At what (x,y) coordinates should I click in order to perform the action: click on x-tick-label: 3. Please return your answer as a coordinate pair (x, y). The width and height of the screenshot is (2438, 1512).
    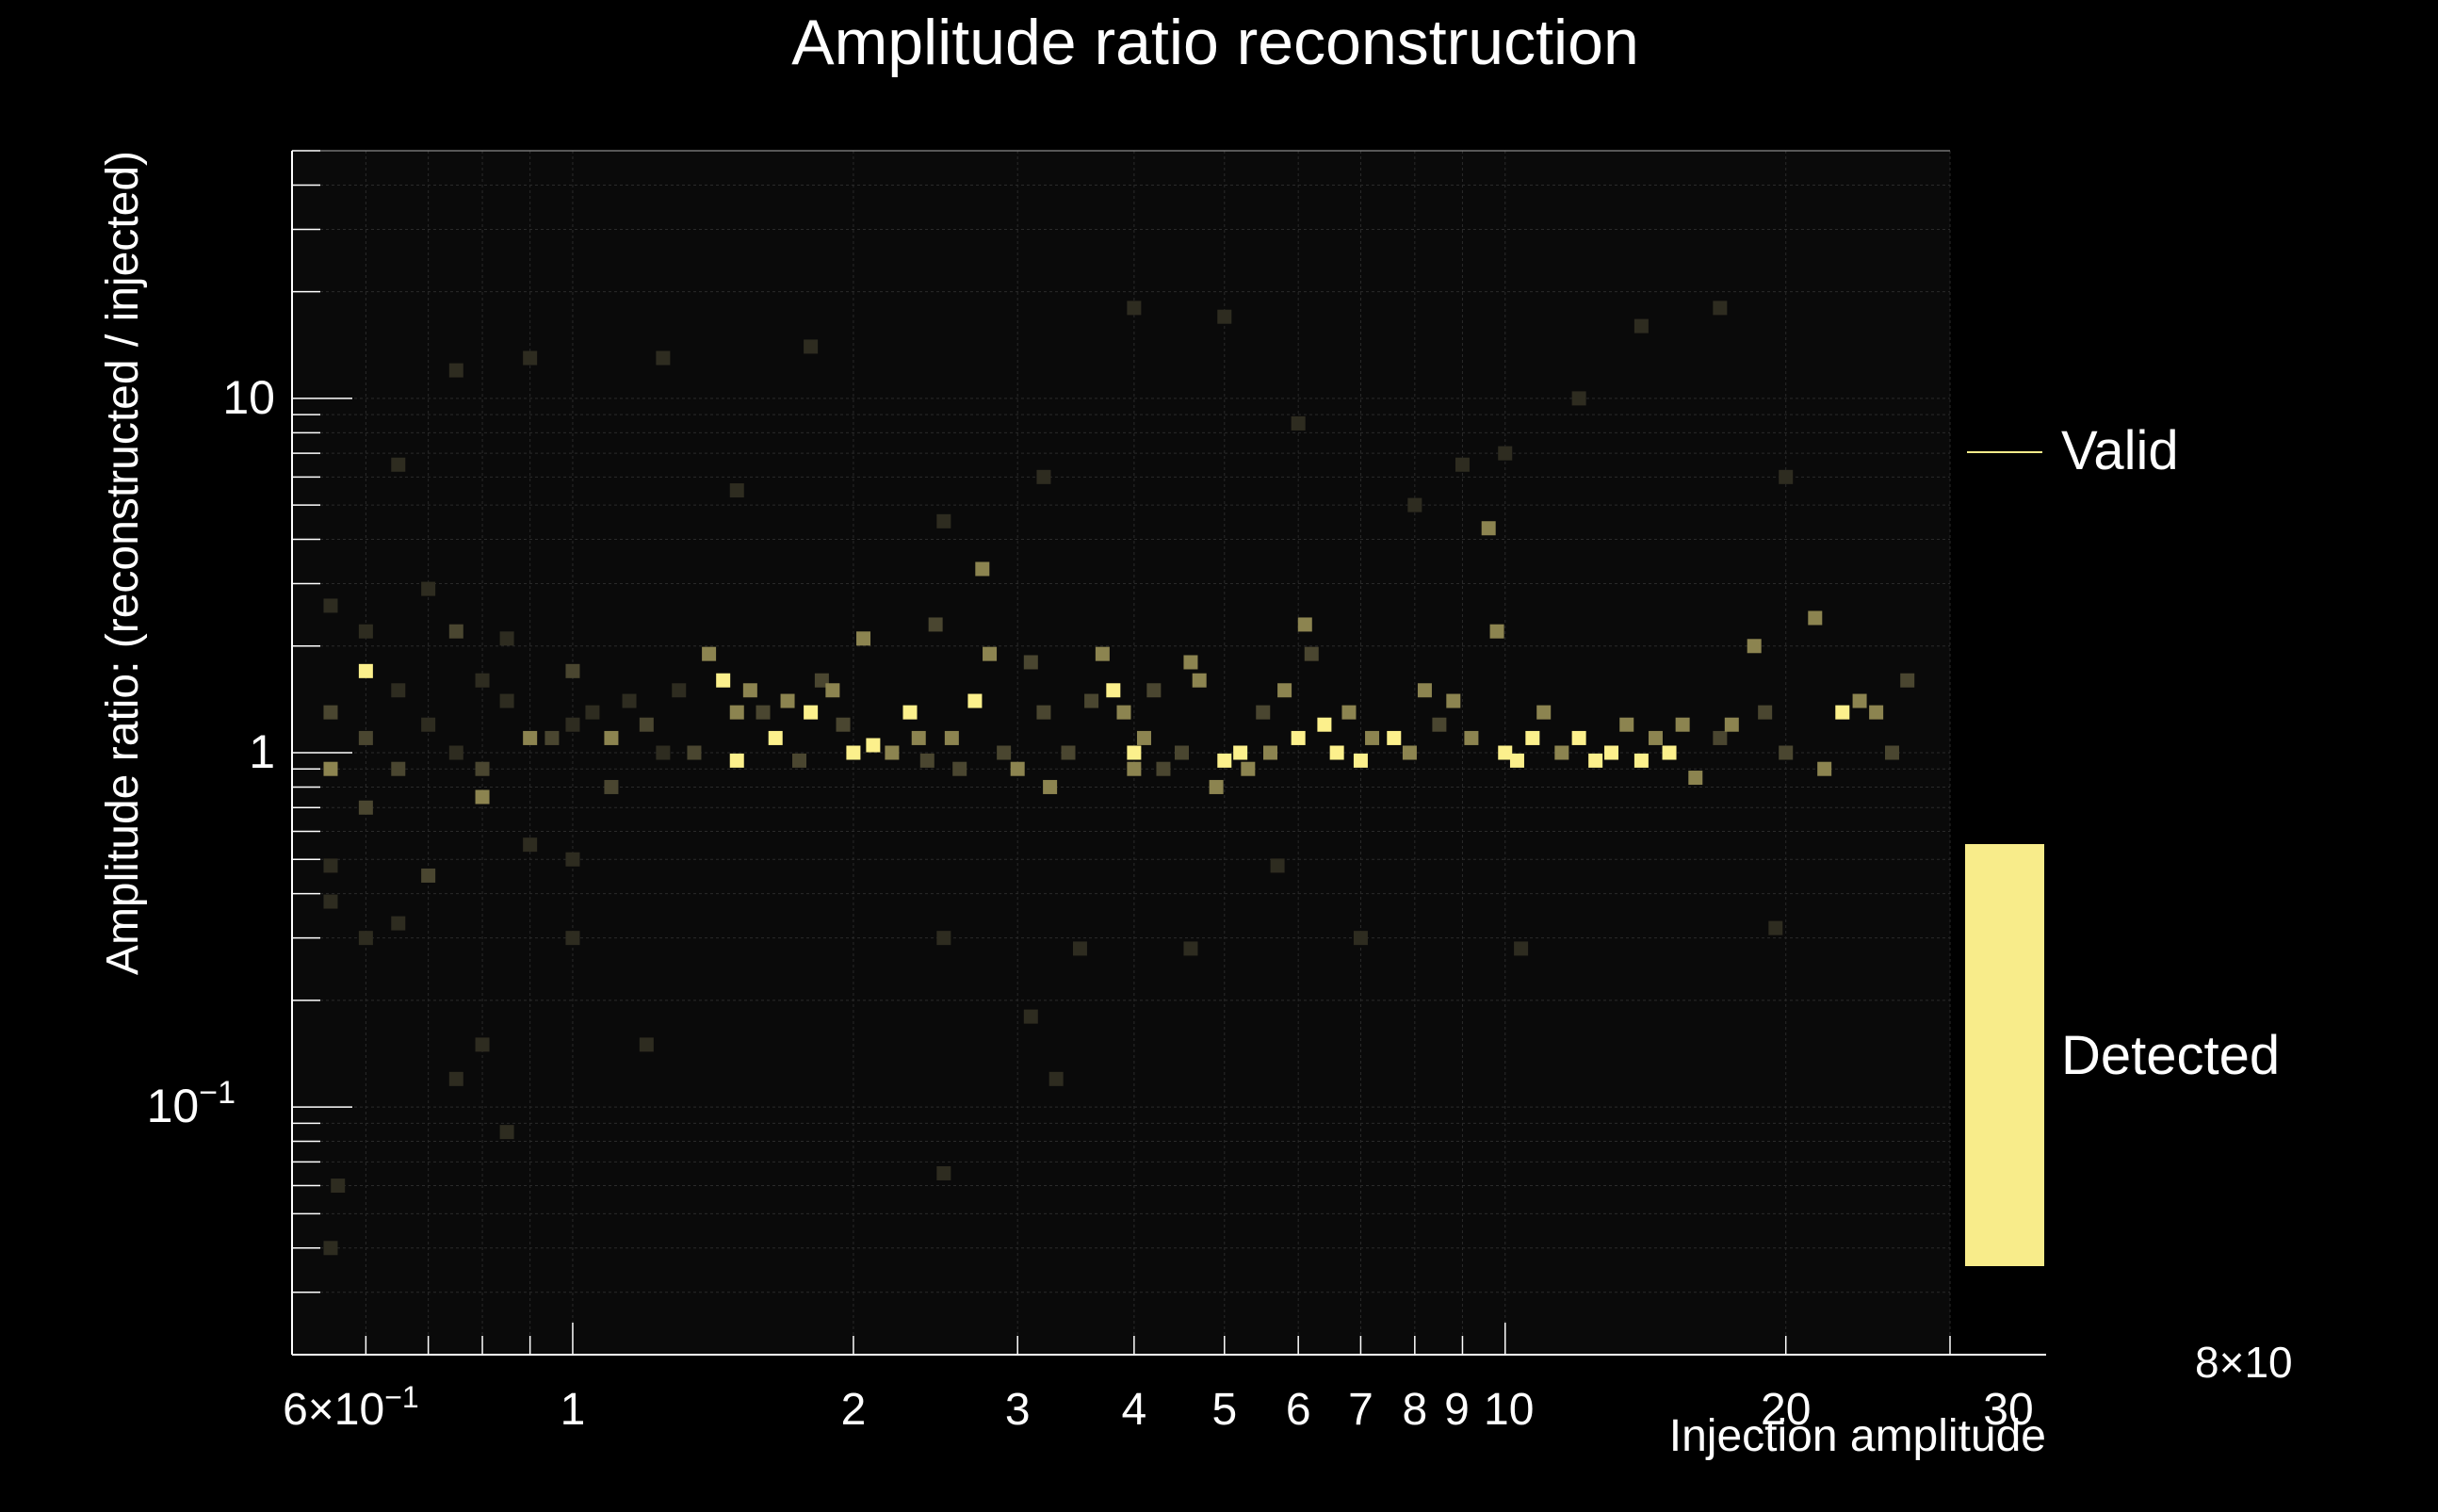
    Looking at the image, I should click on (1018, 1410).